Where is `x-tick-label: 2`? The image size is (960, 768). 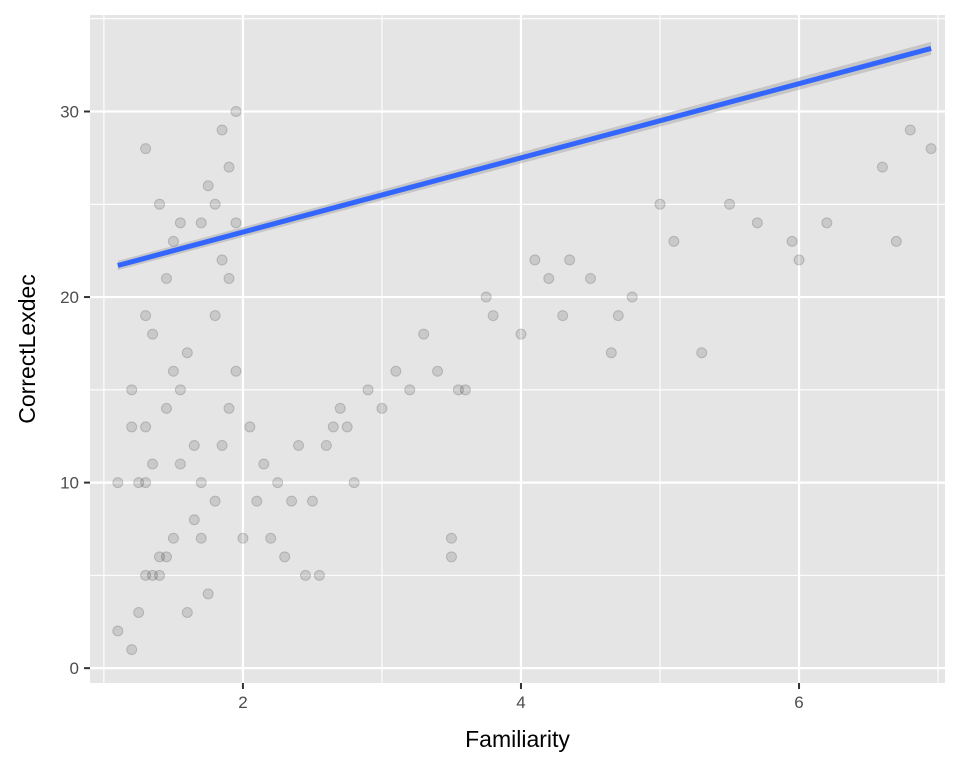 x-tick-label: 2 is located at coordinates (242, 702).